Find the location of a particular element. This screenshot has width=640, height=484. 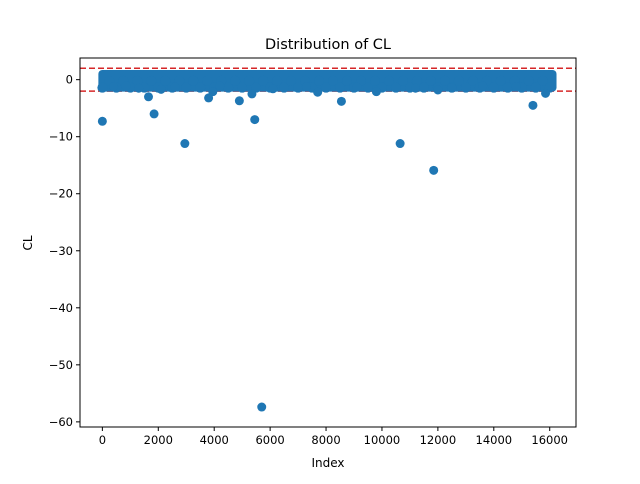

y-tick-label: −20 is located at coordinates (61, 194).